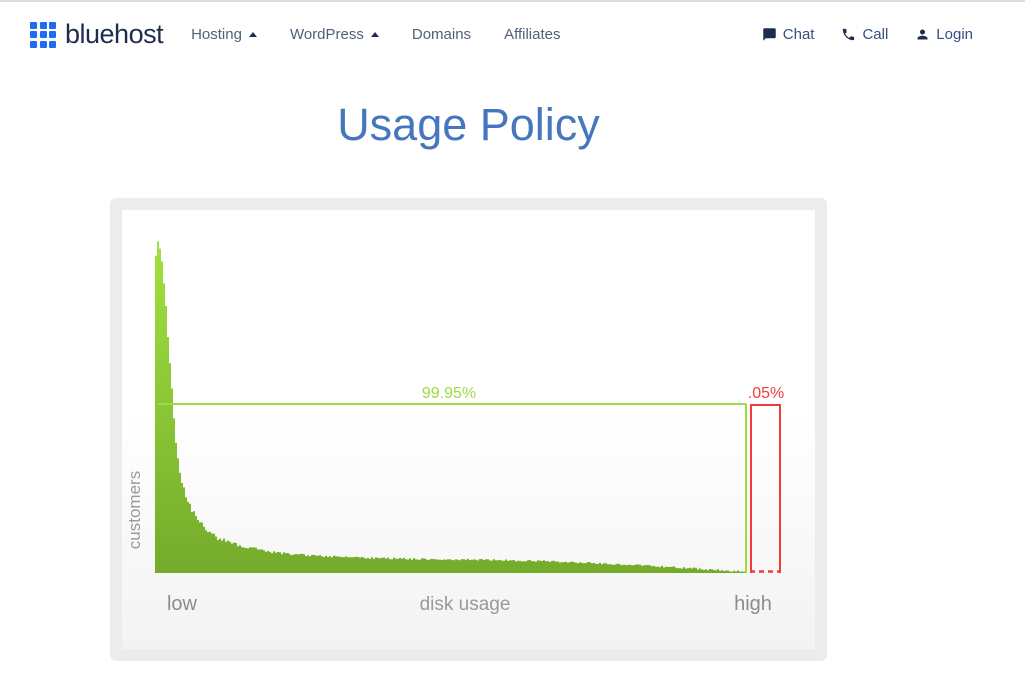  I want to click on nav-affiliates-label: Affiliates, so click(532, 34).